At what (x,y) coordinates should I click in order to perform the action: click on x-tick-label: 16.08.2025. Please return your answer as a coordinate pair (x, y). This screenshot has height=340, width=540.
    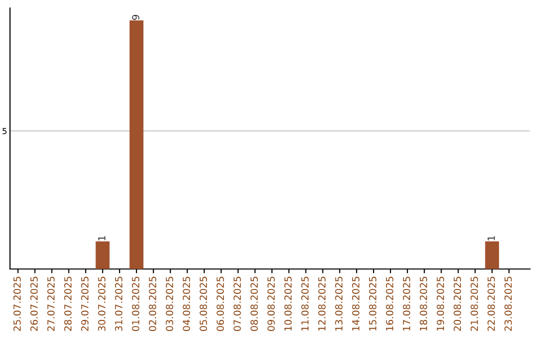
    Looking at the image, I should click on (390, 303).